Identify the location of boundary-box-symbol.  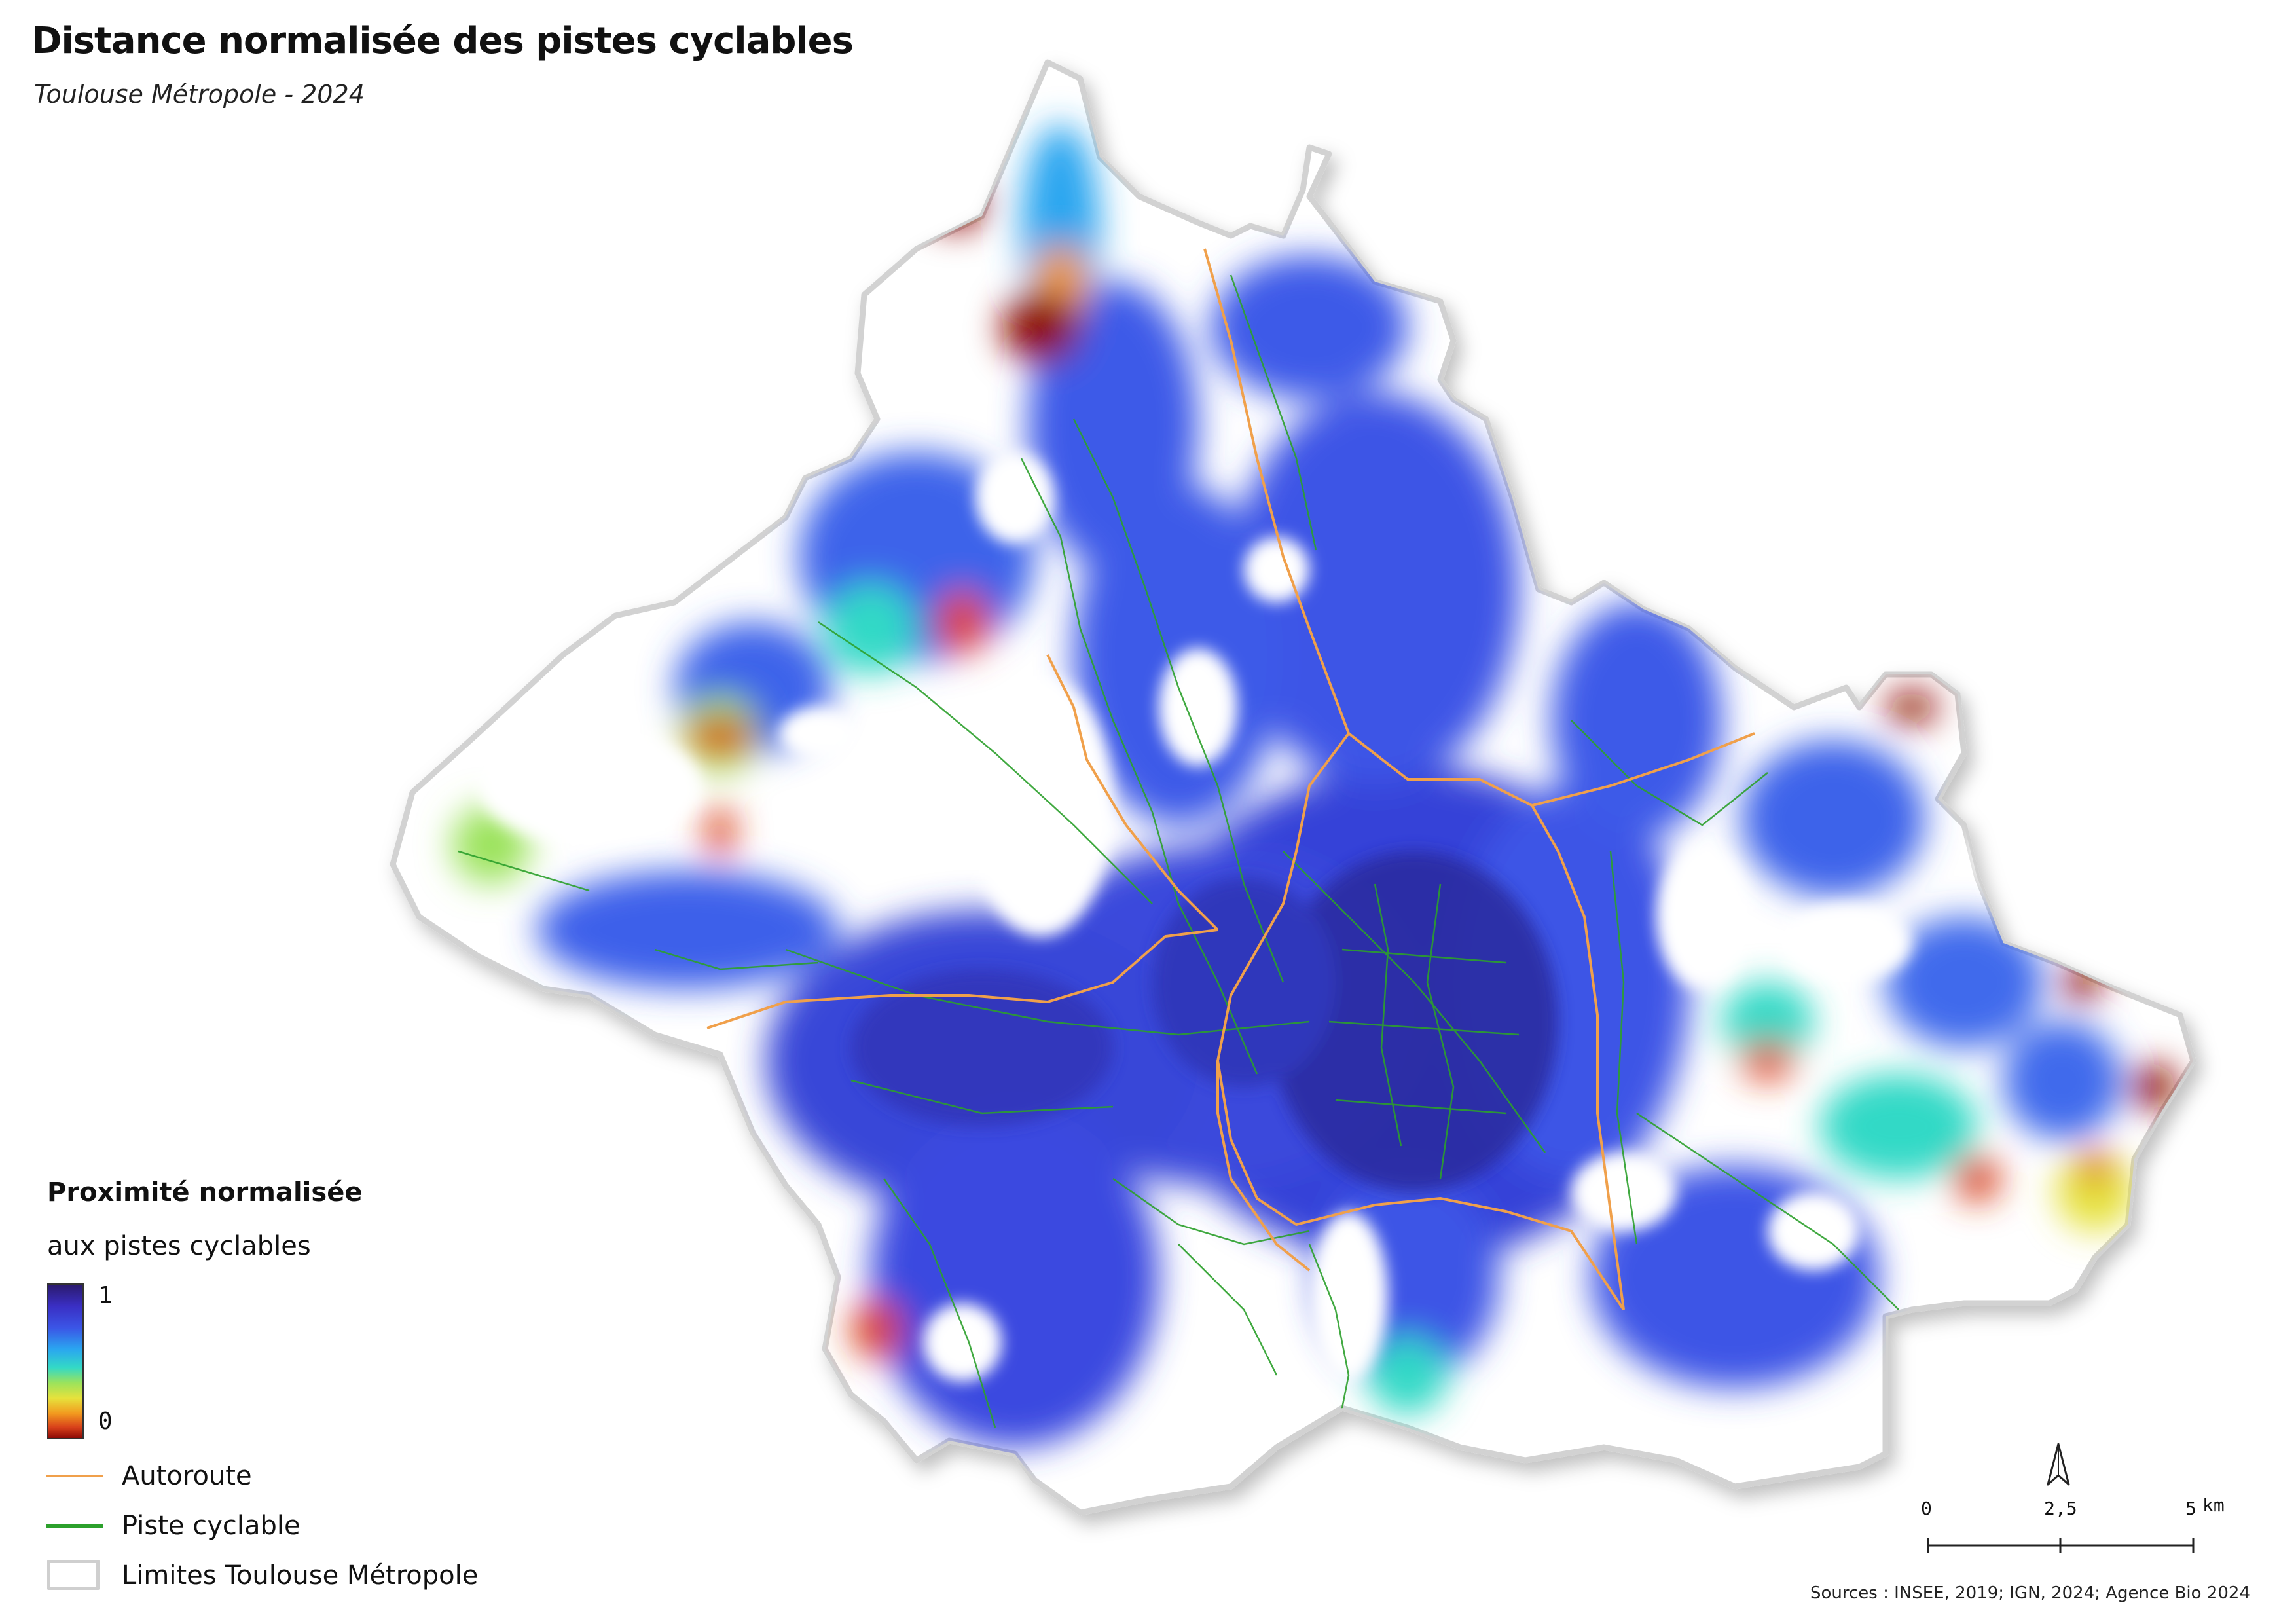
(74, 1575).